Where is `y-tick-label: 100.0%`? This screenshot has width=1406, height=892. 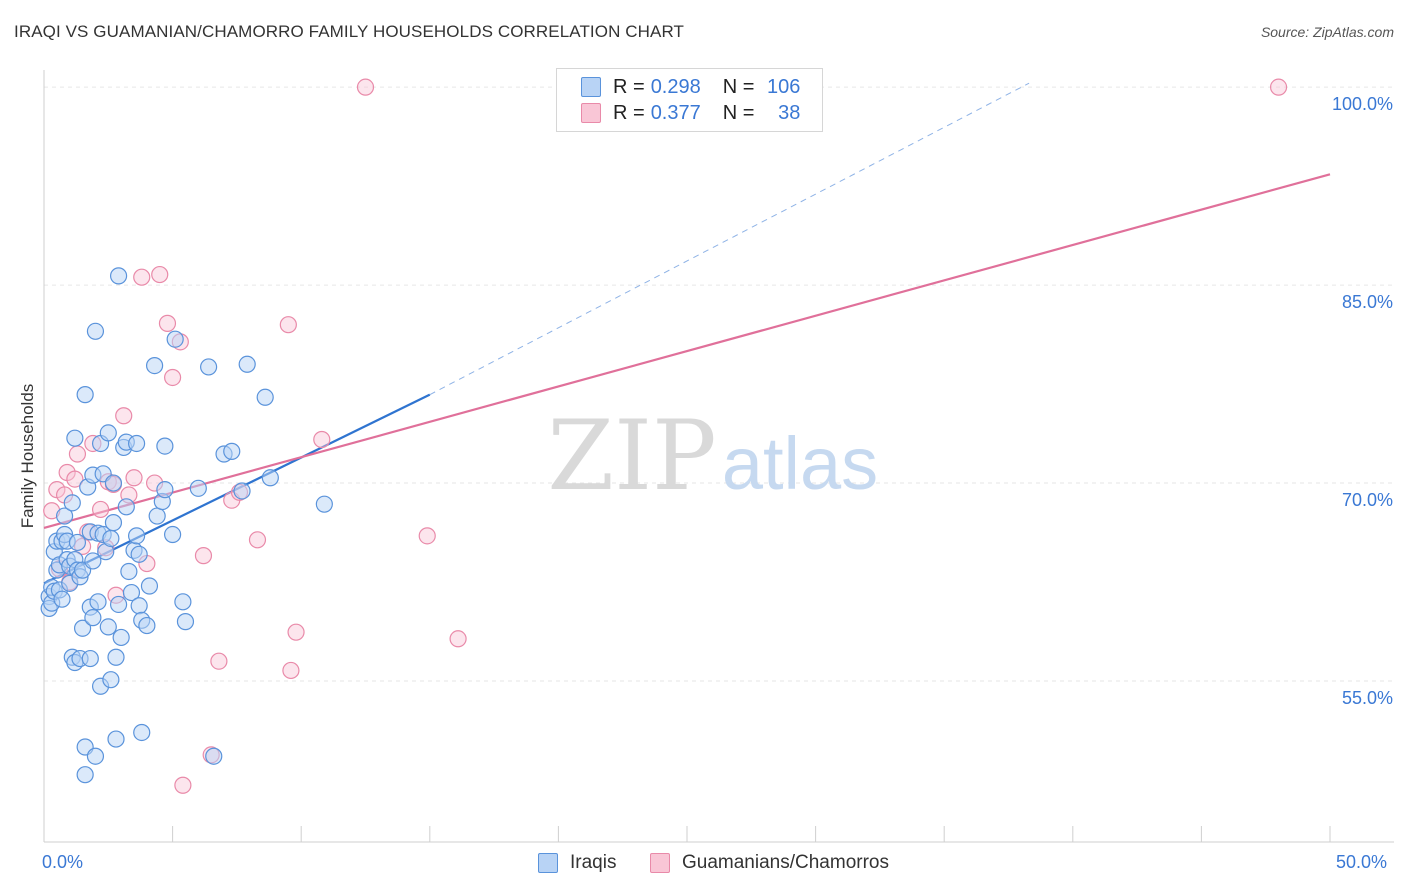 y-tick-label: 100.0% is located at coordinates (1362, 104).